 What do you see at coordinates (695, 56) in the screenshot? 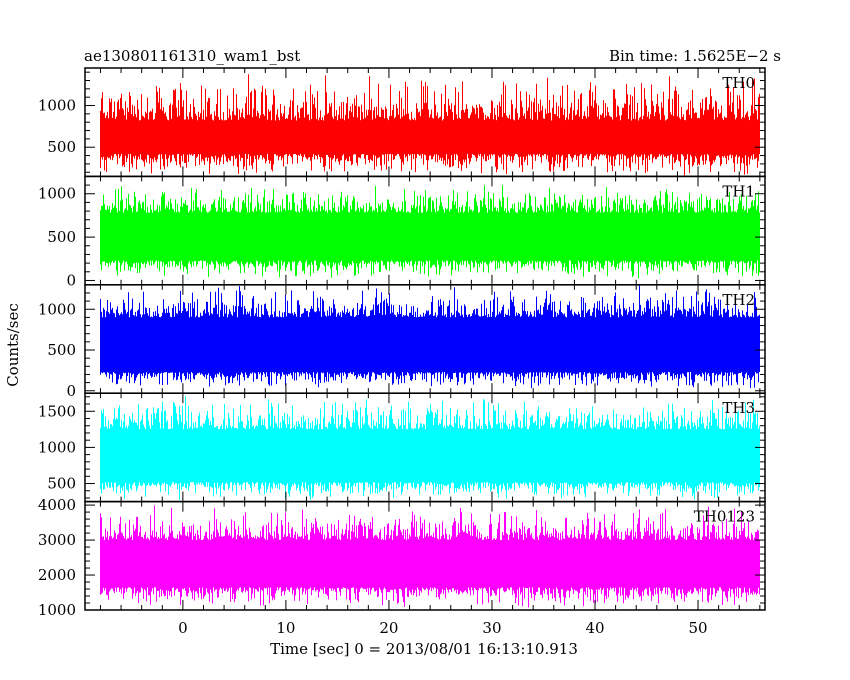
I see `bin-time-label: Bin time: 1.5625E−2 s` at bounding box center [695, 56].